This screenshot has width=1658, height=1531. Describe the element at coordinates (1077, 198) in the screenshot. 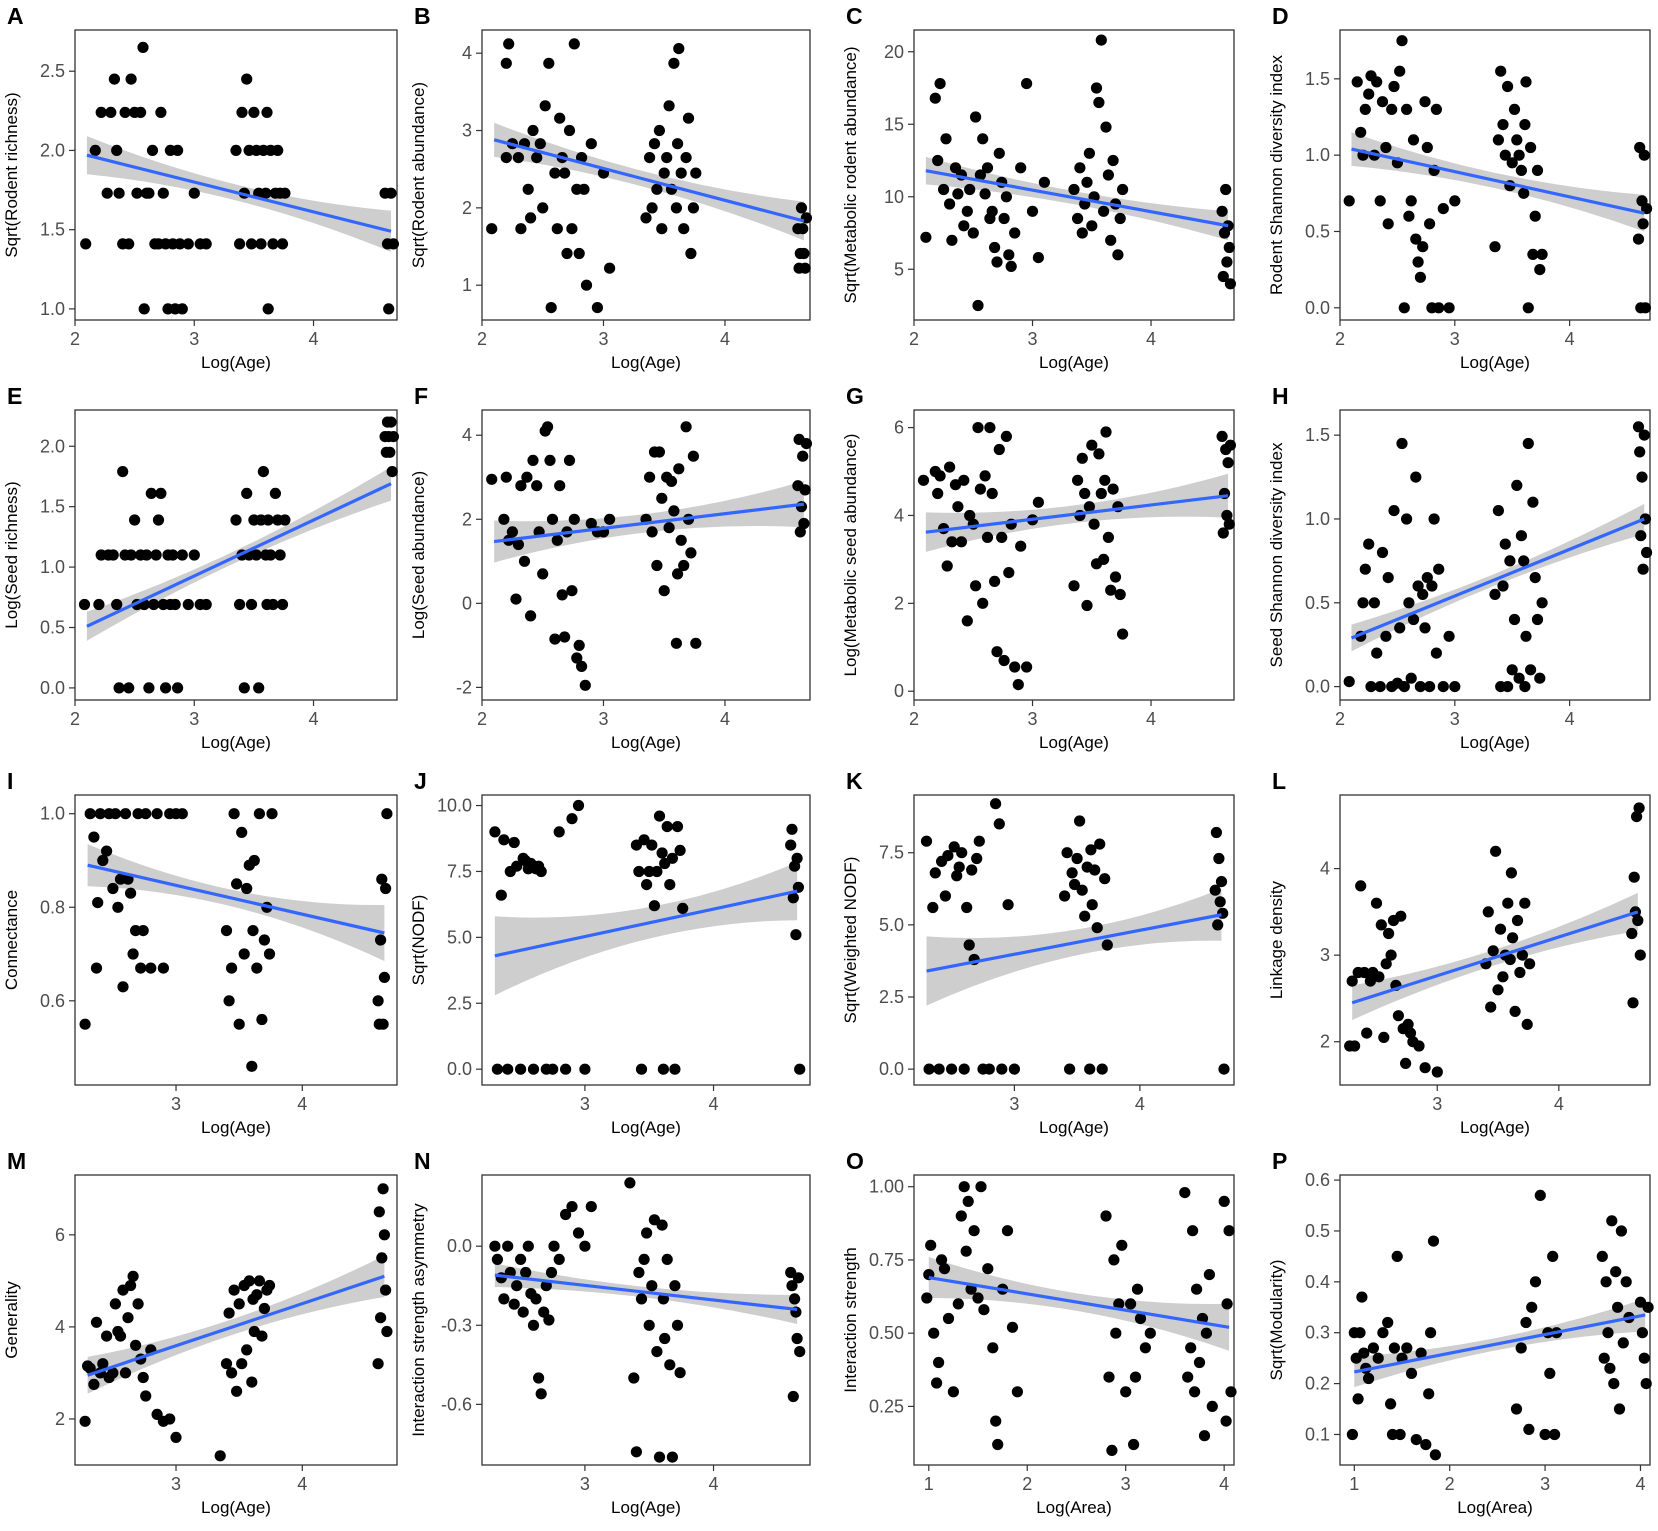

I see `regression-line-c` at that location.